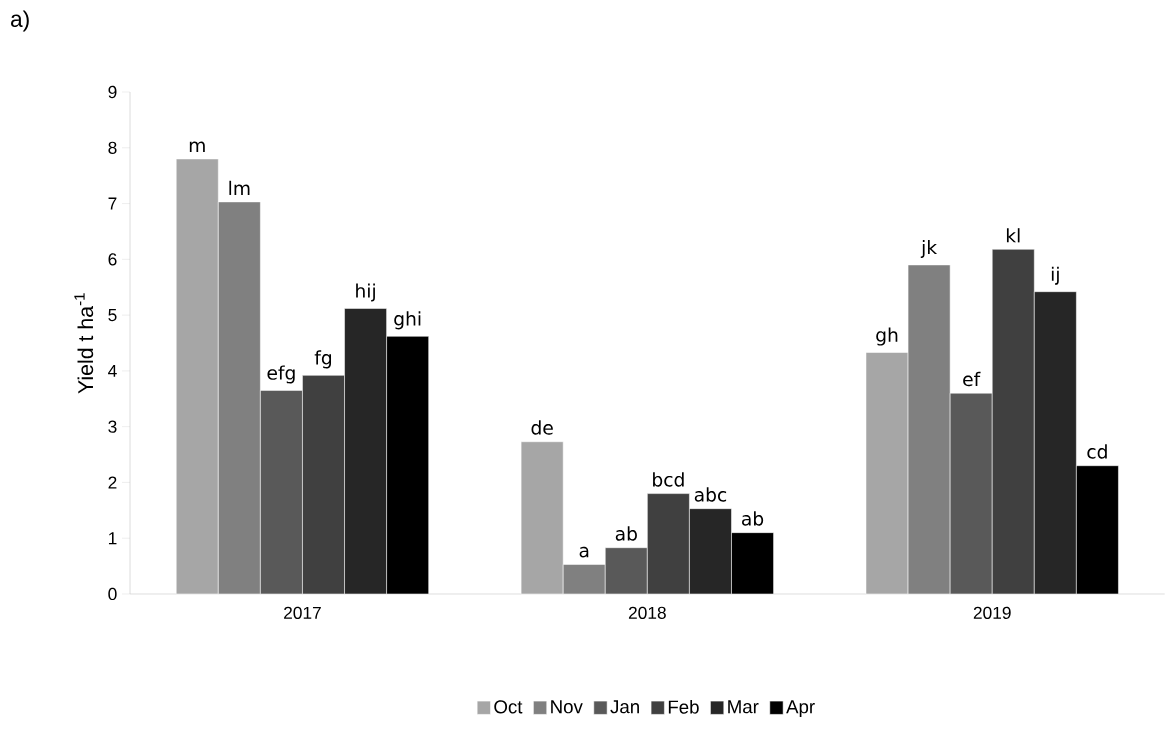  Describe the element at coordinates (407, 320) in the screenshot. I see `data-label: ghi` at that location.